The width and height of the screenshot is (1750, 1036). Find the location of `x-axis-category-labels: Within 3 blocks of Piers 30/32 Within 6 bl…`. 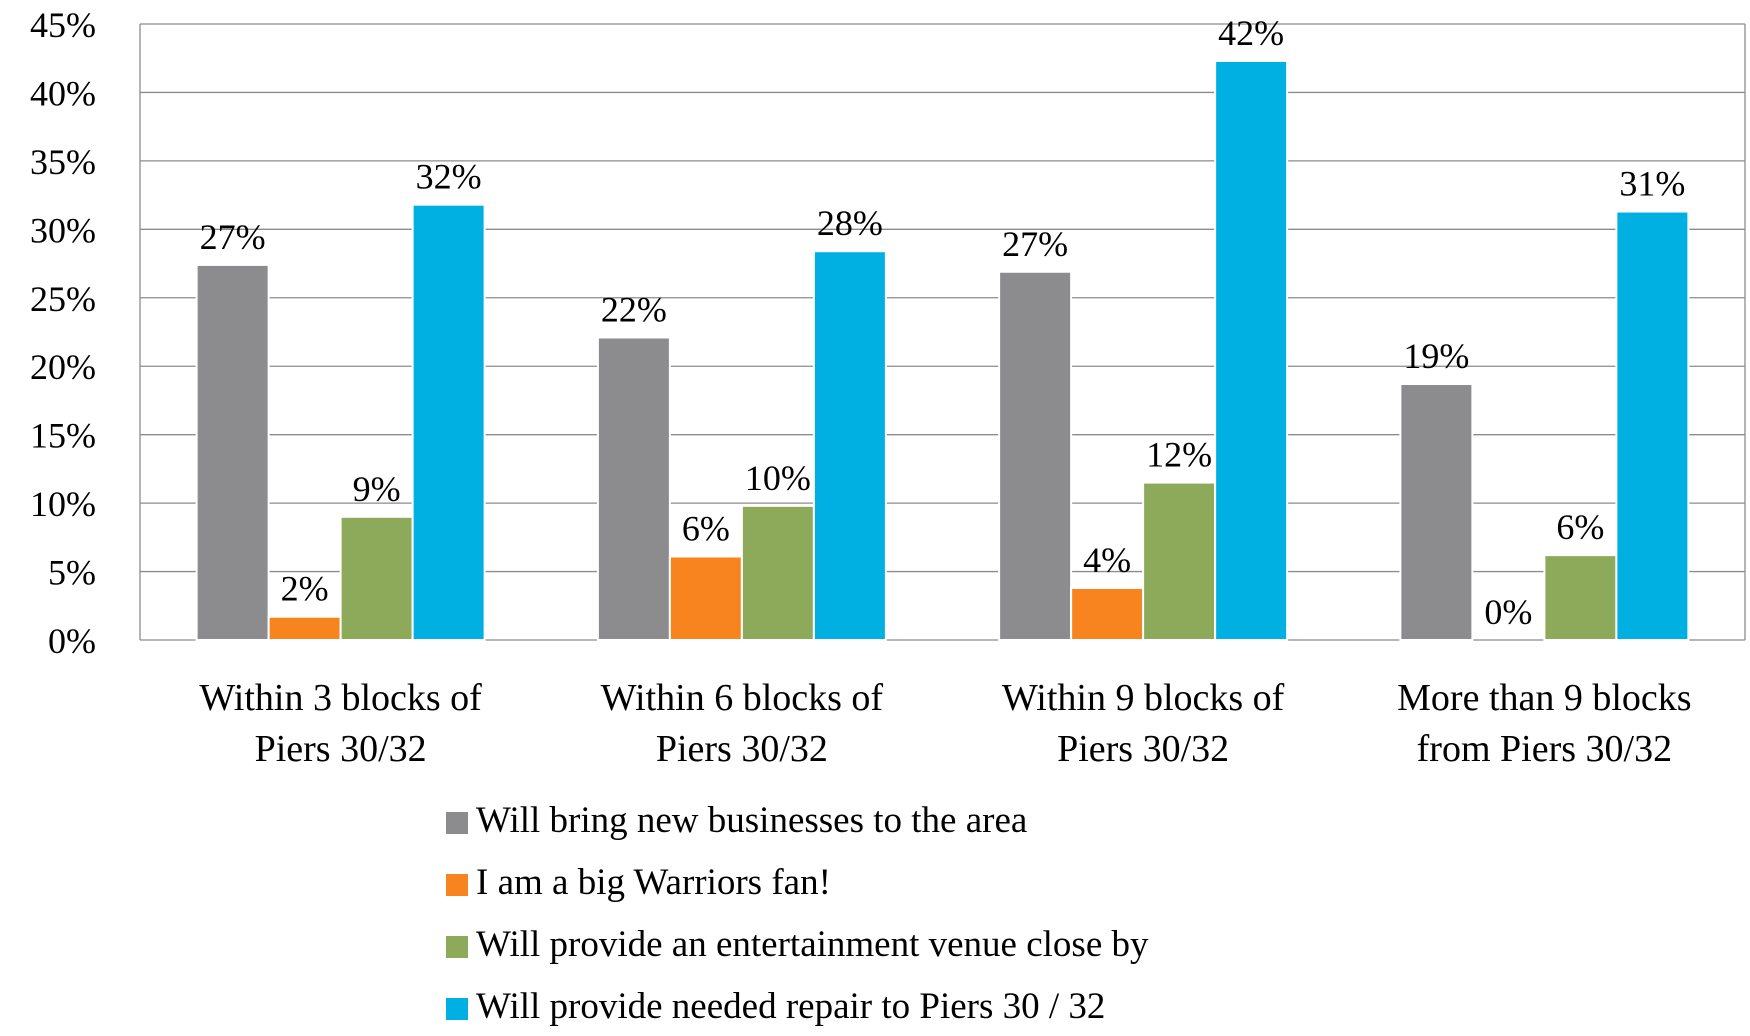

x-axis-category-labels: Within 3 blocks of Piers 30/32 Within 6 bl… is located at coordinates (945, 723).